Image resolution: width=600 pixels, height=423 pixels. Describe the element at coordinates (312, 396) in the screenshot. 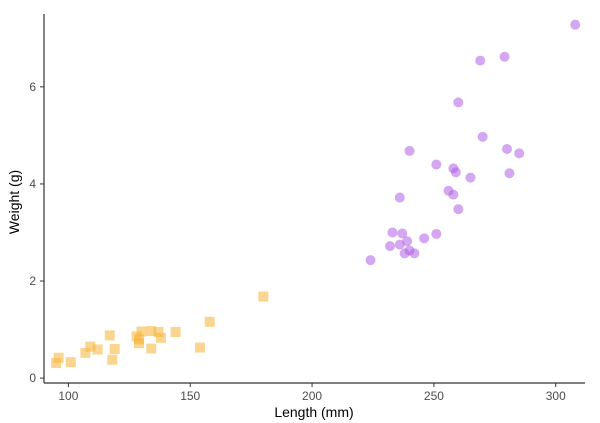

I see `x-tick-label: 200` at that location.